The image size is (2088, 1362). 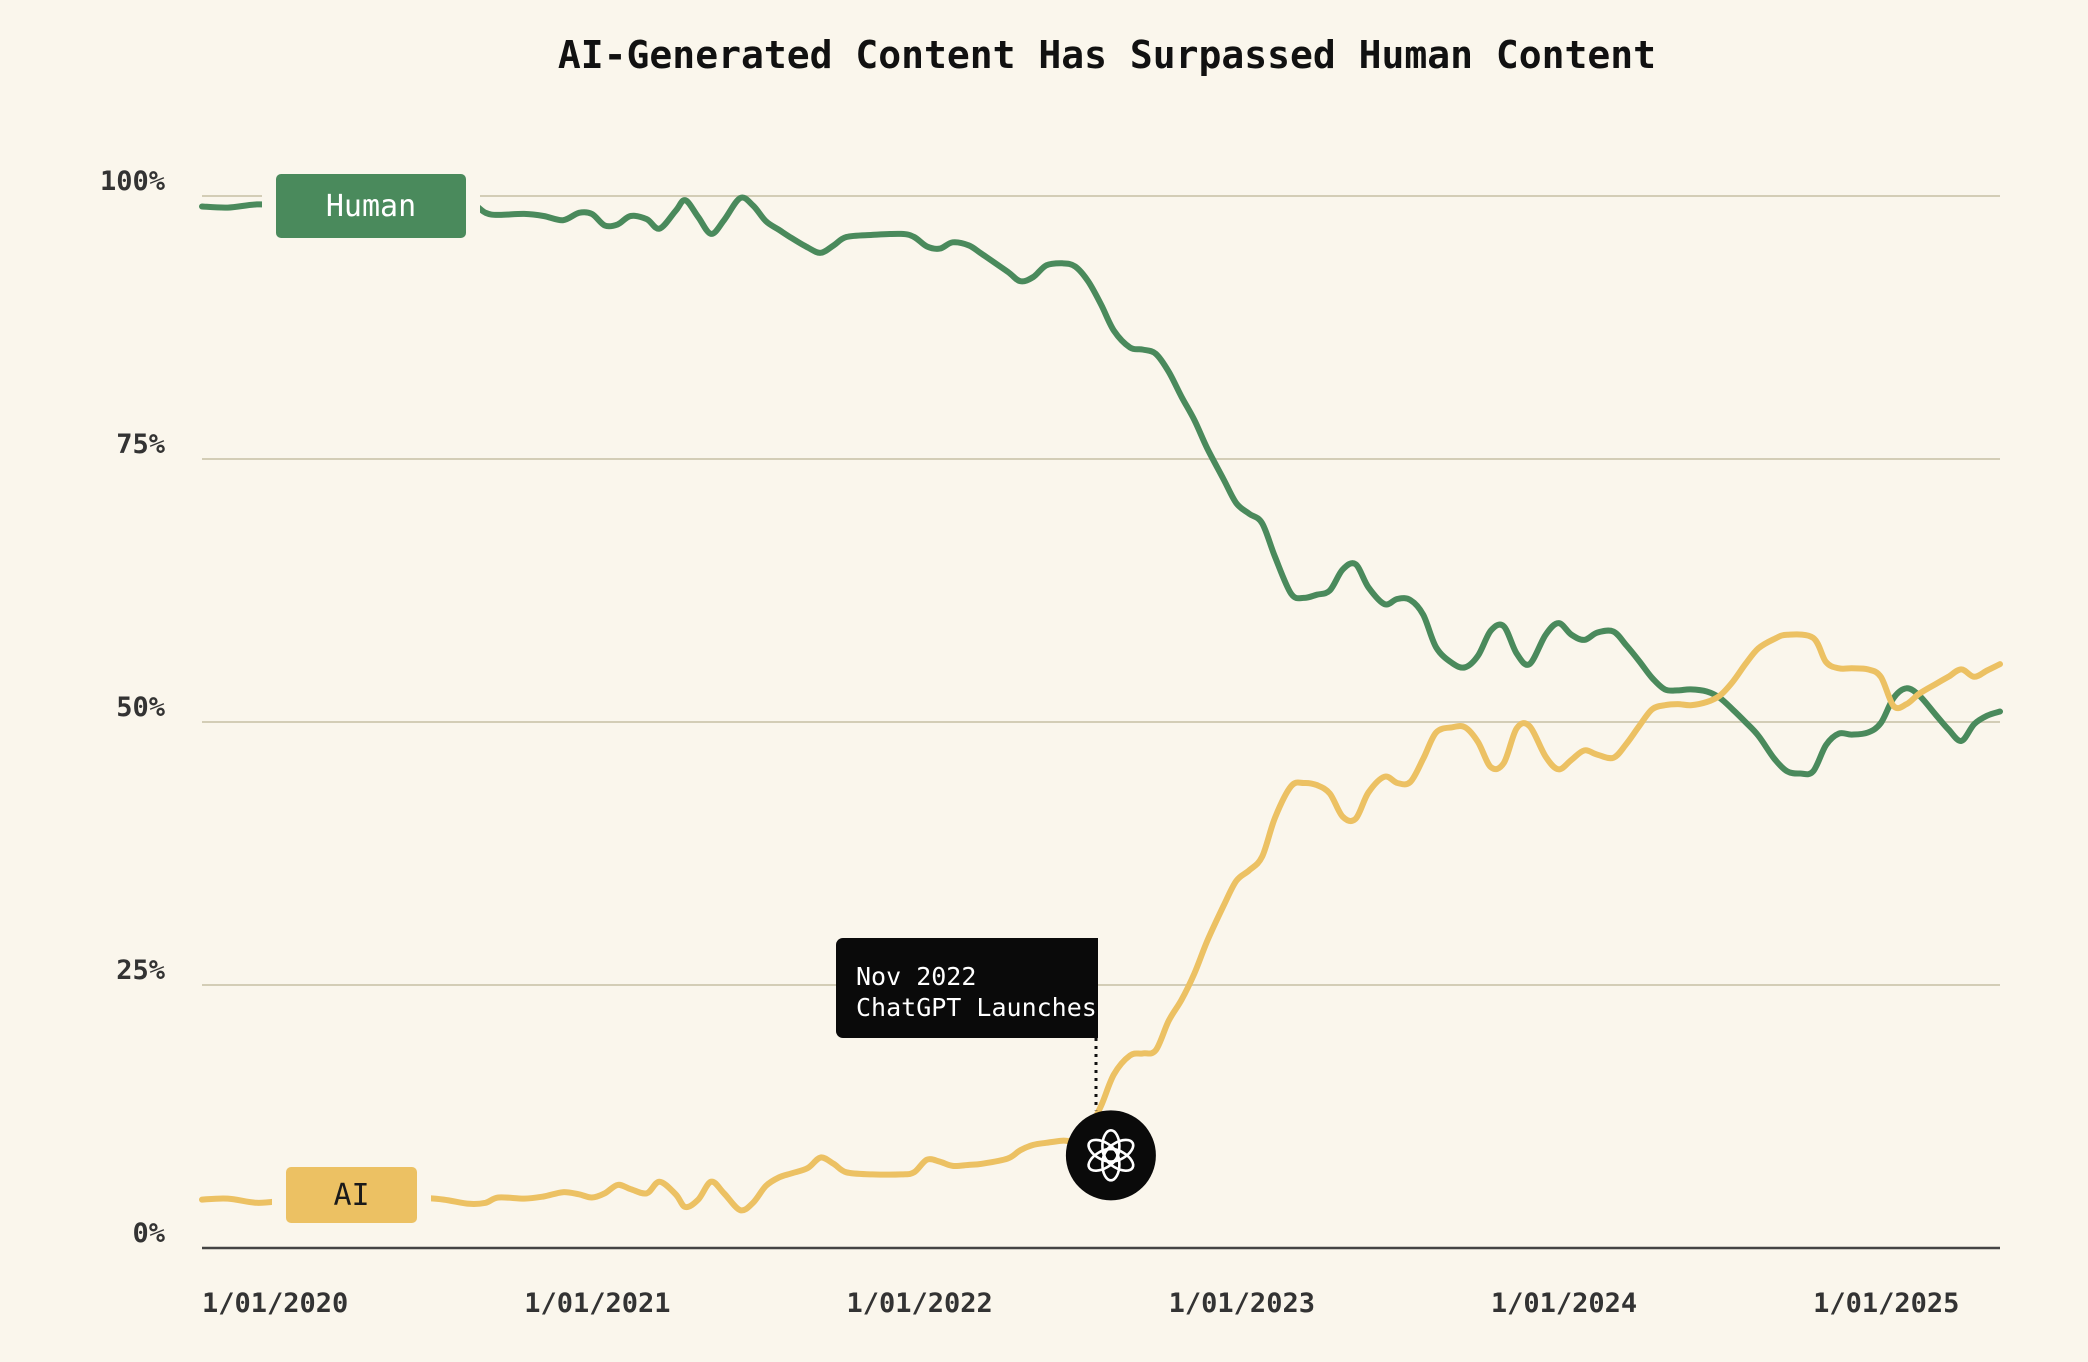 What do you see at coordinates (976, 1007) in the screenshot?
I see `annotation-line-2: ChatGPT Launches` at bounding box center [976, 1007].